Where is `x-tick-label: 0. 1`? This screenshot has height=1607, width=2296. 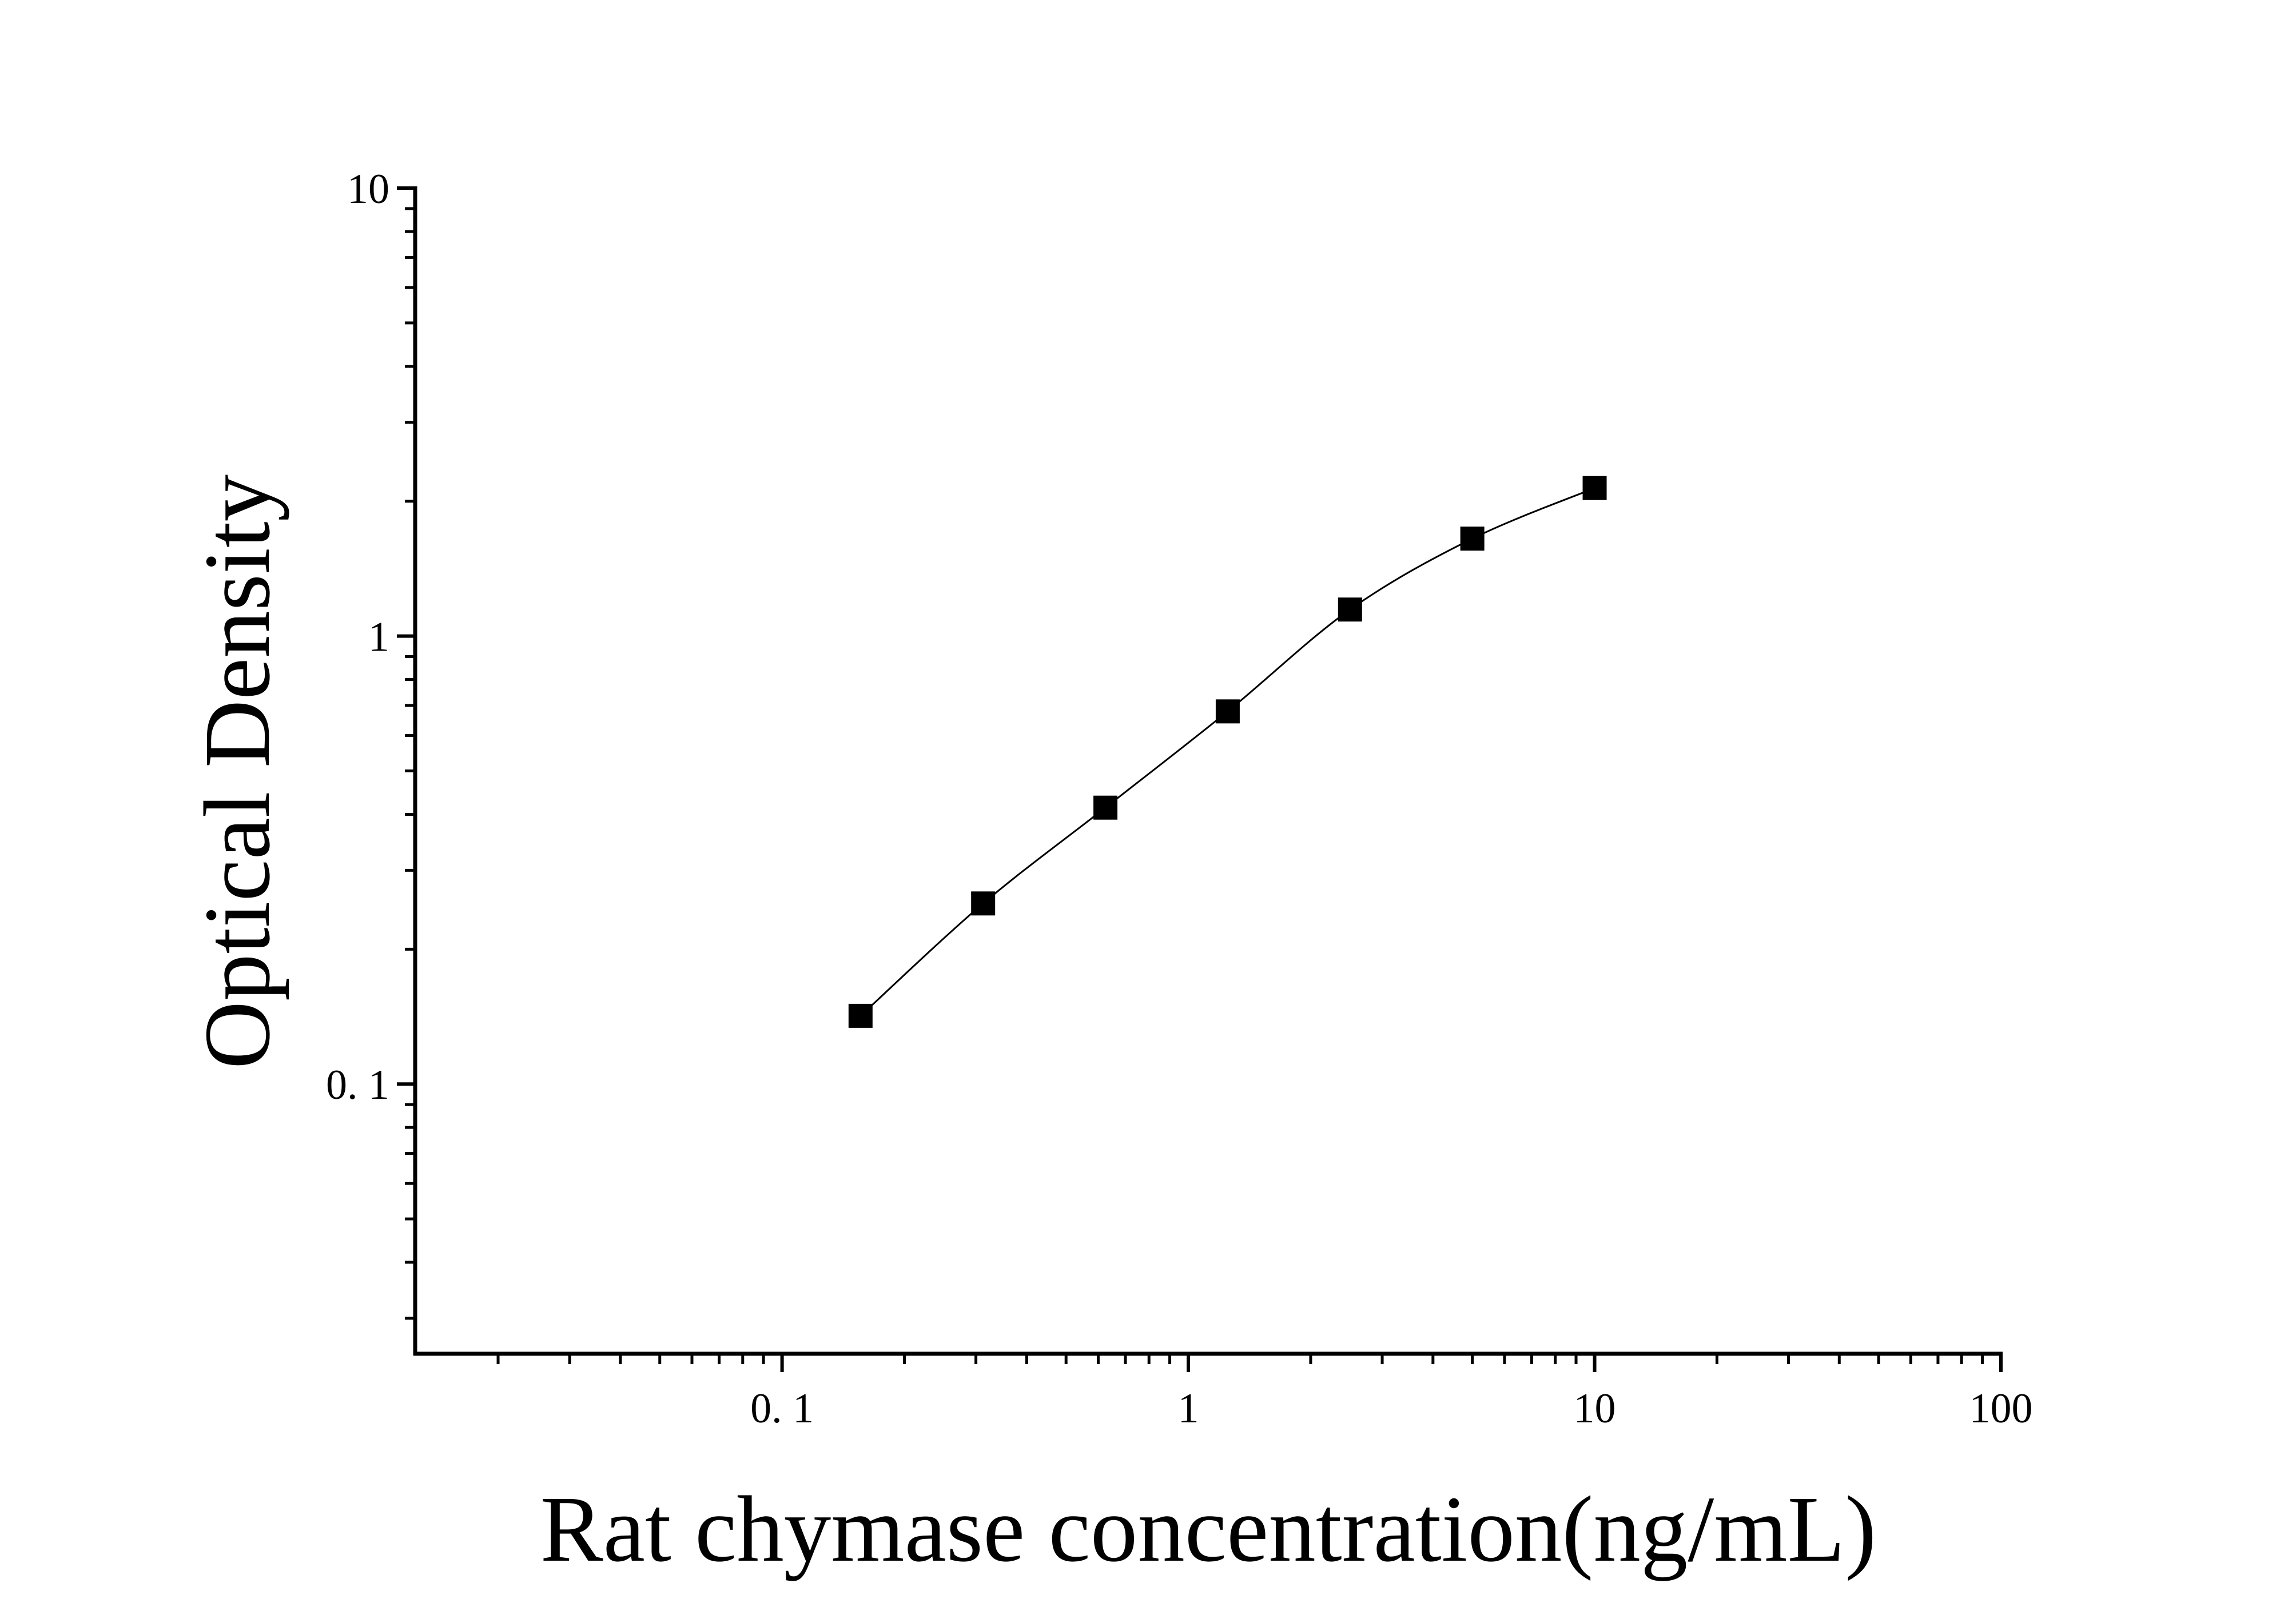 x-tick-label: 0. 1 is located at coordinates (782, 1408).